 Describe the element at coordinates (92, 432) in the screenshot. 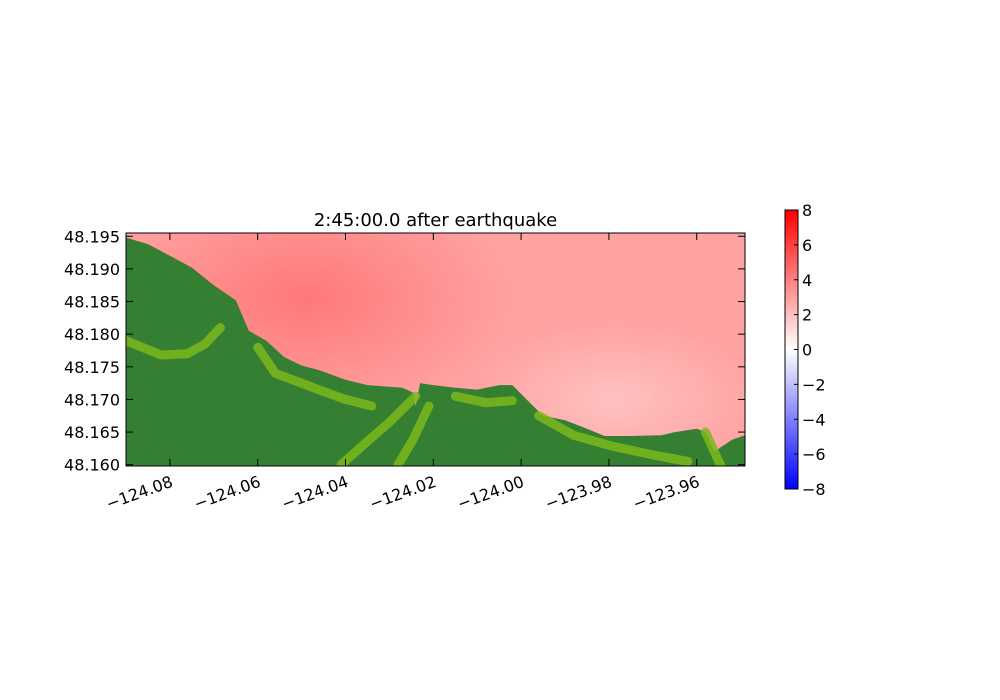

I see `y-tick-label: 48.165` at that location.